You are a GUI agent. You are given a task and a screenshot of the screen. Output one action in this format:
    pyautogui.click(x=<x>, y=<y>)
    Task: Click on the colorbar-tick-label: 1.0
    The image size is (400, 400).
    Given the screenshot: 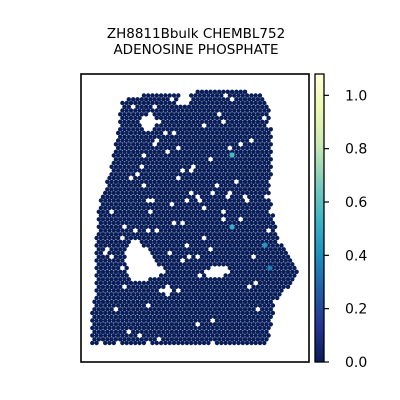 What is the action you would take?
    pyautogui.click(x=356, y=96)
    